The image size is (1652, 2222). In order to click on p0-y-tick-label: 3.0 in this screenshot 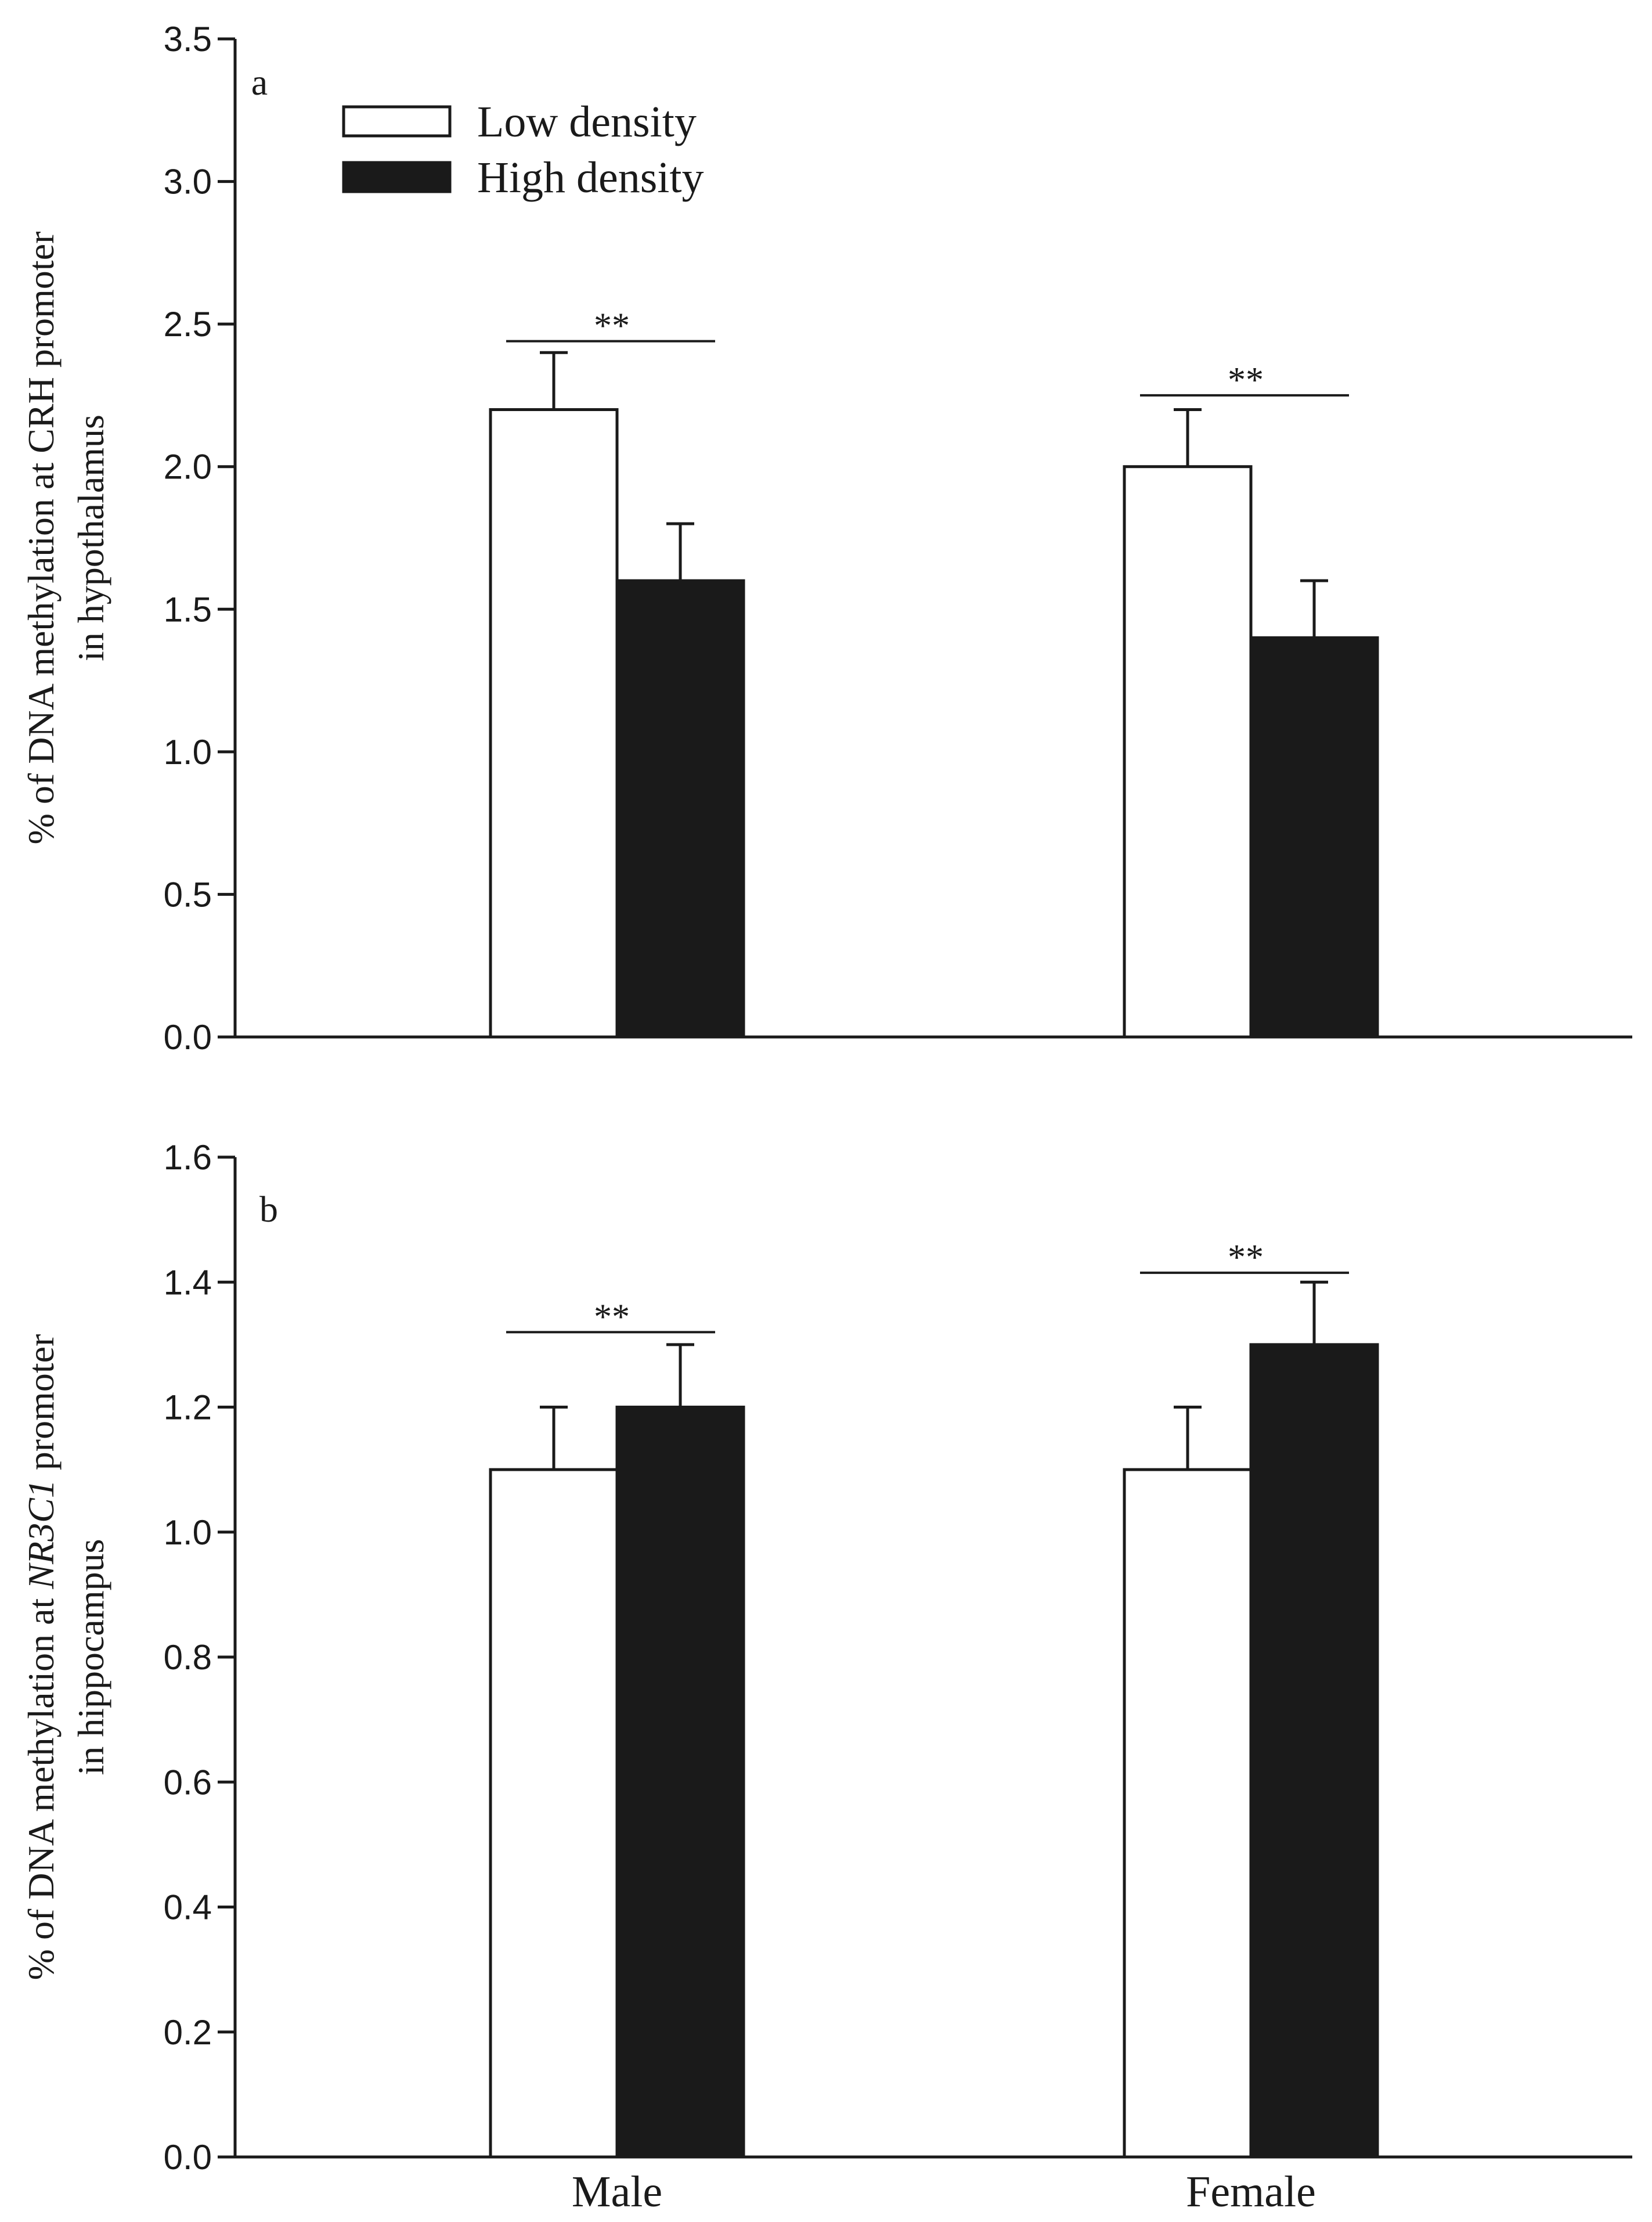, I will do `click(188, 182)`.